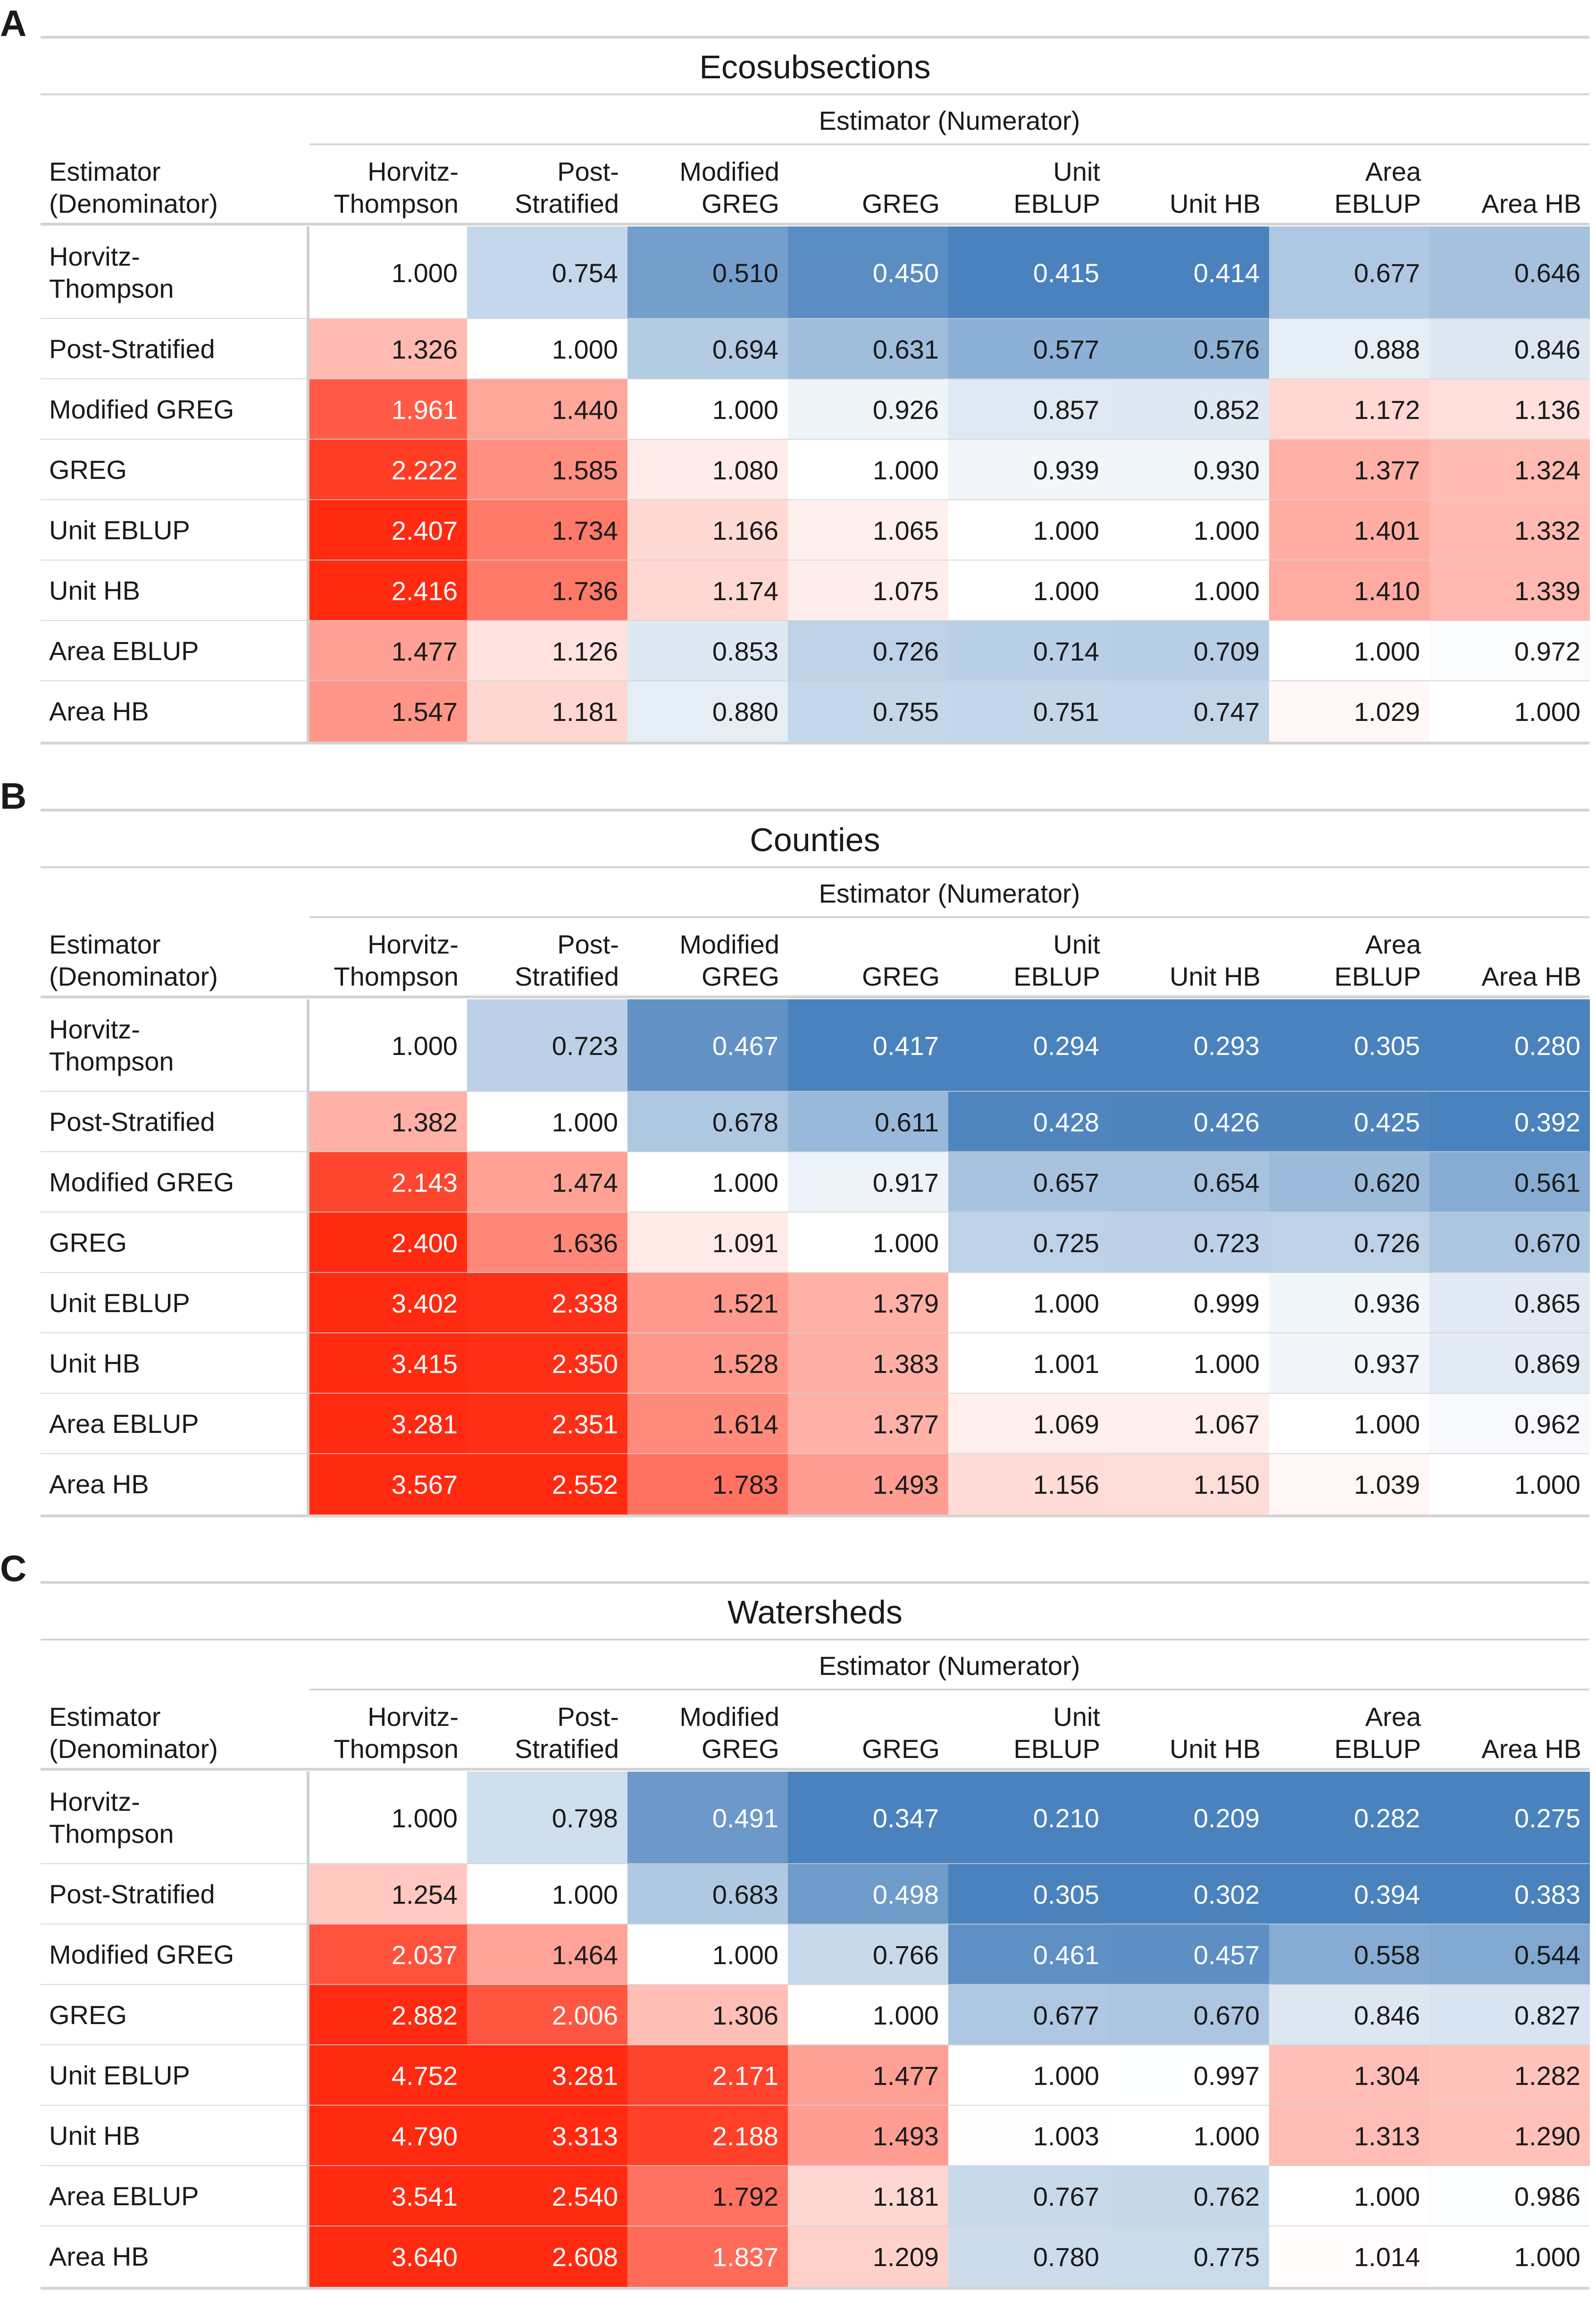 This screenshot has height=2318, width=1596. I want to click on table-cell: 0.428, so click(1028, 1122).